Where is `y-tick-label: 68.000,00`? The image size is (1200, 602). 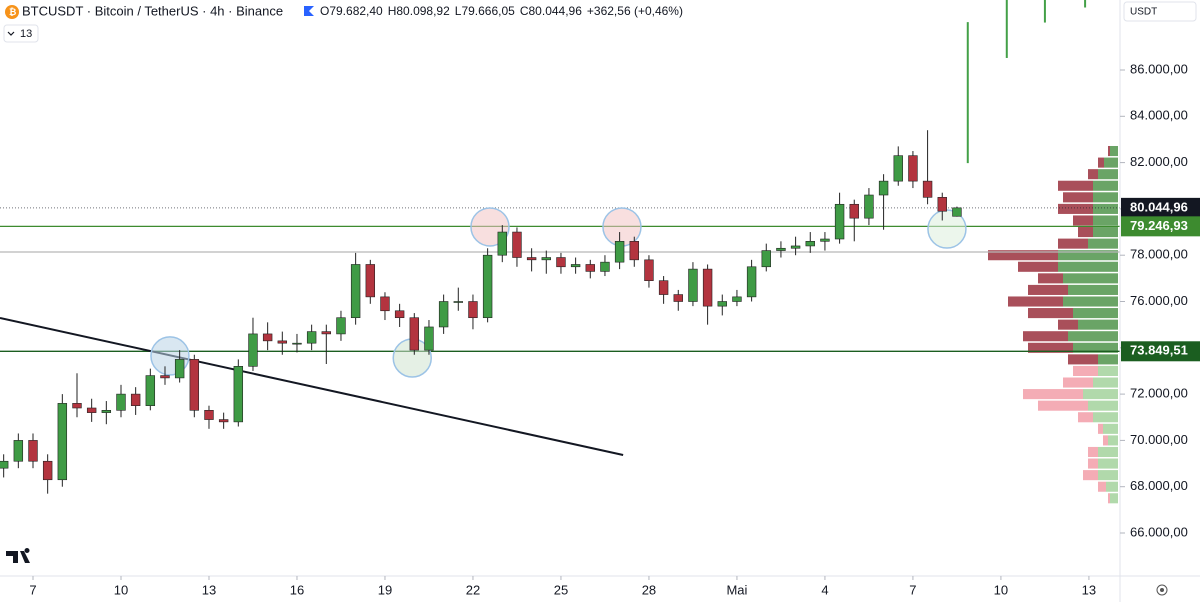
y-tick-label: 68.000,00 is located at coordinates (1159, 485).